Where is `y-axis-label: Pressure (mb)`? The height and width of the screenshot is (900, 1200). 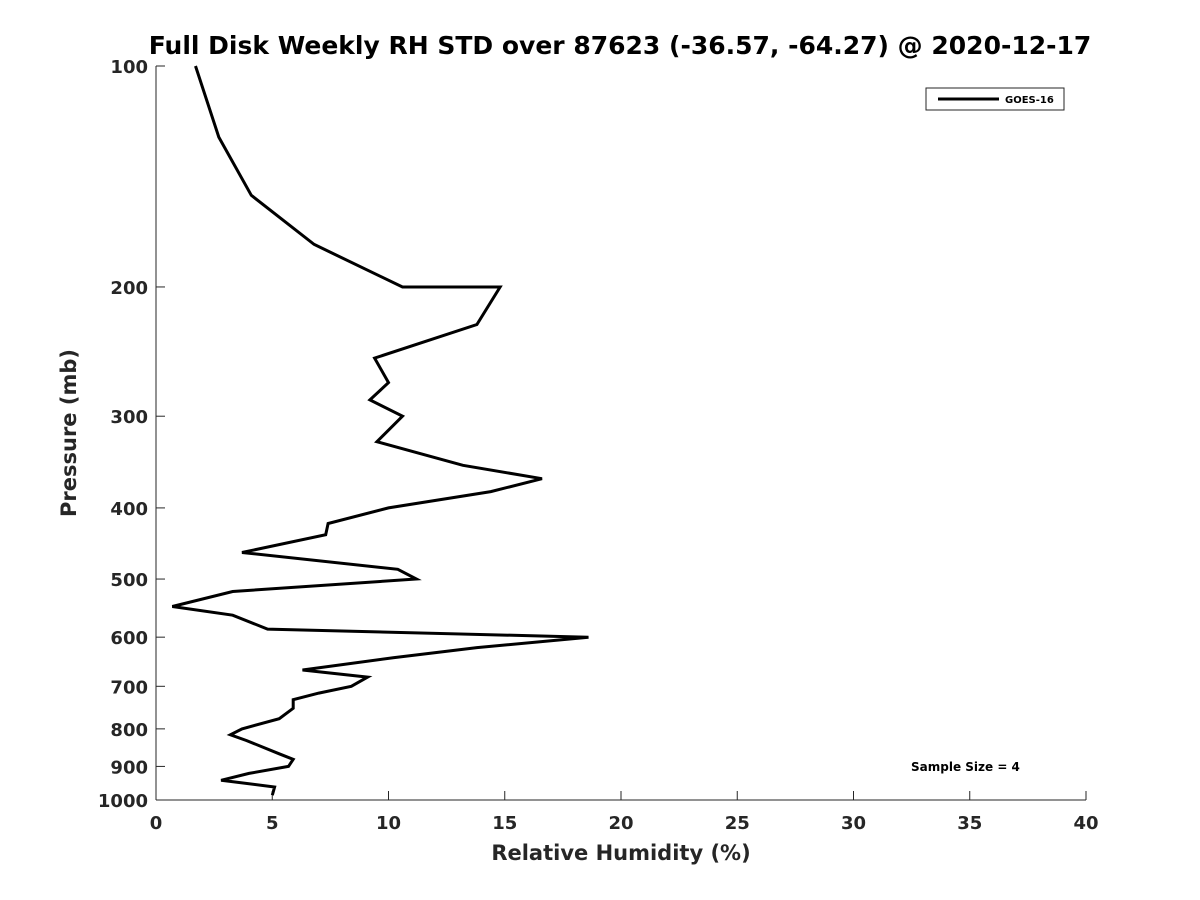 y-axis-label: Pressure (mb) is located at coordinates (69, 433).